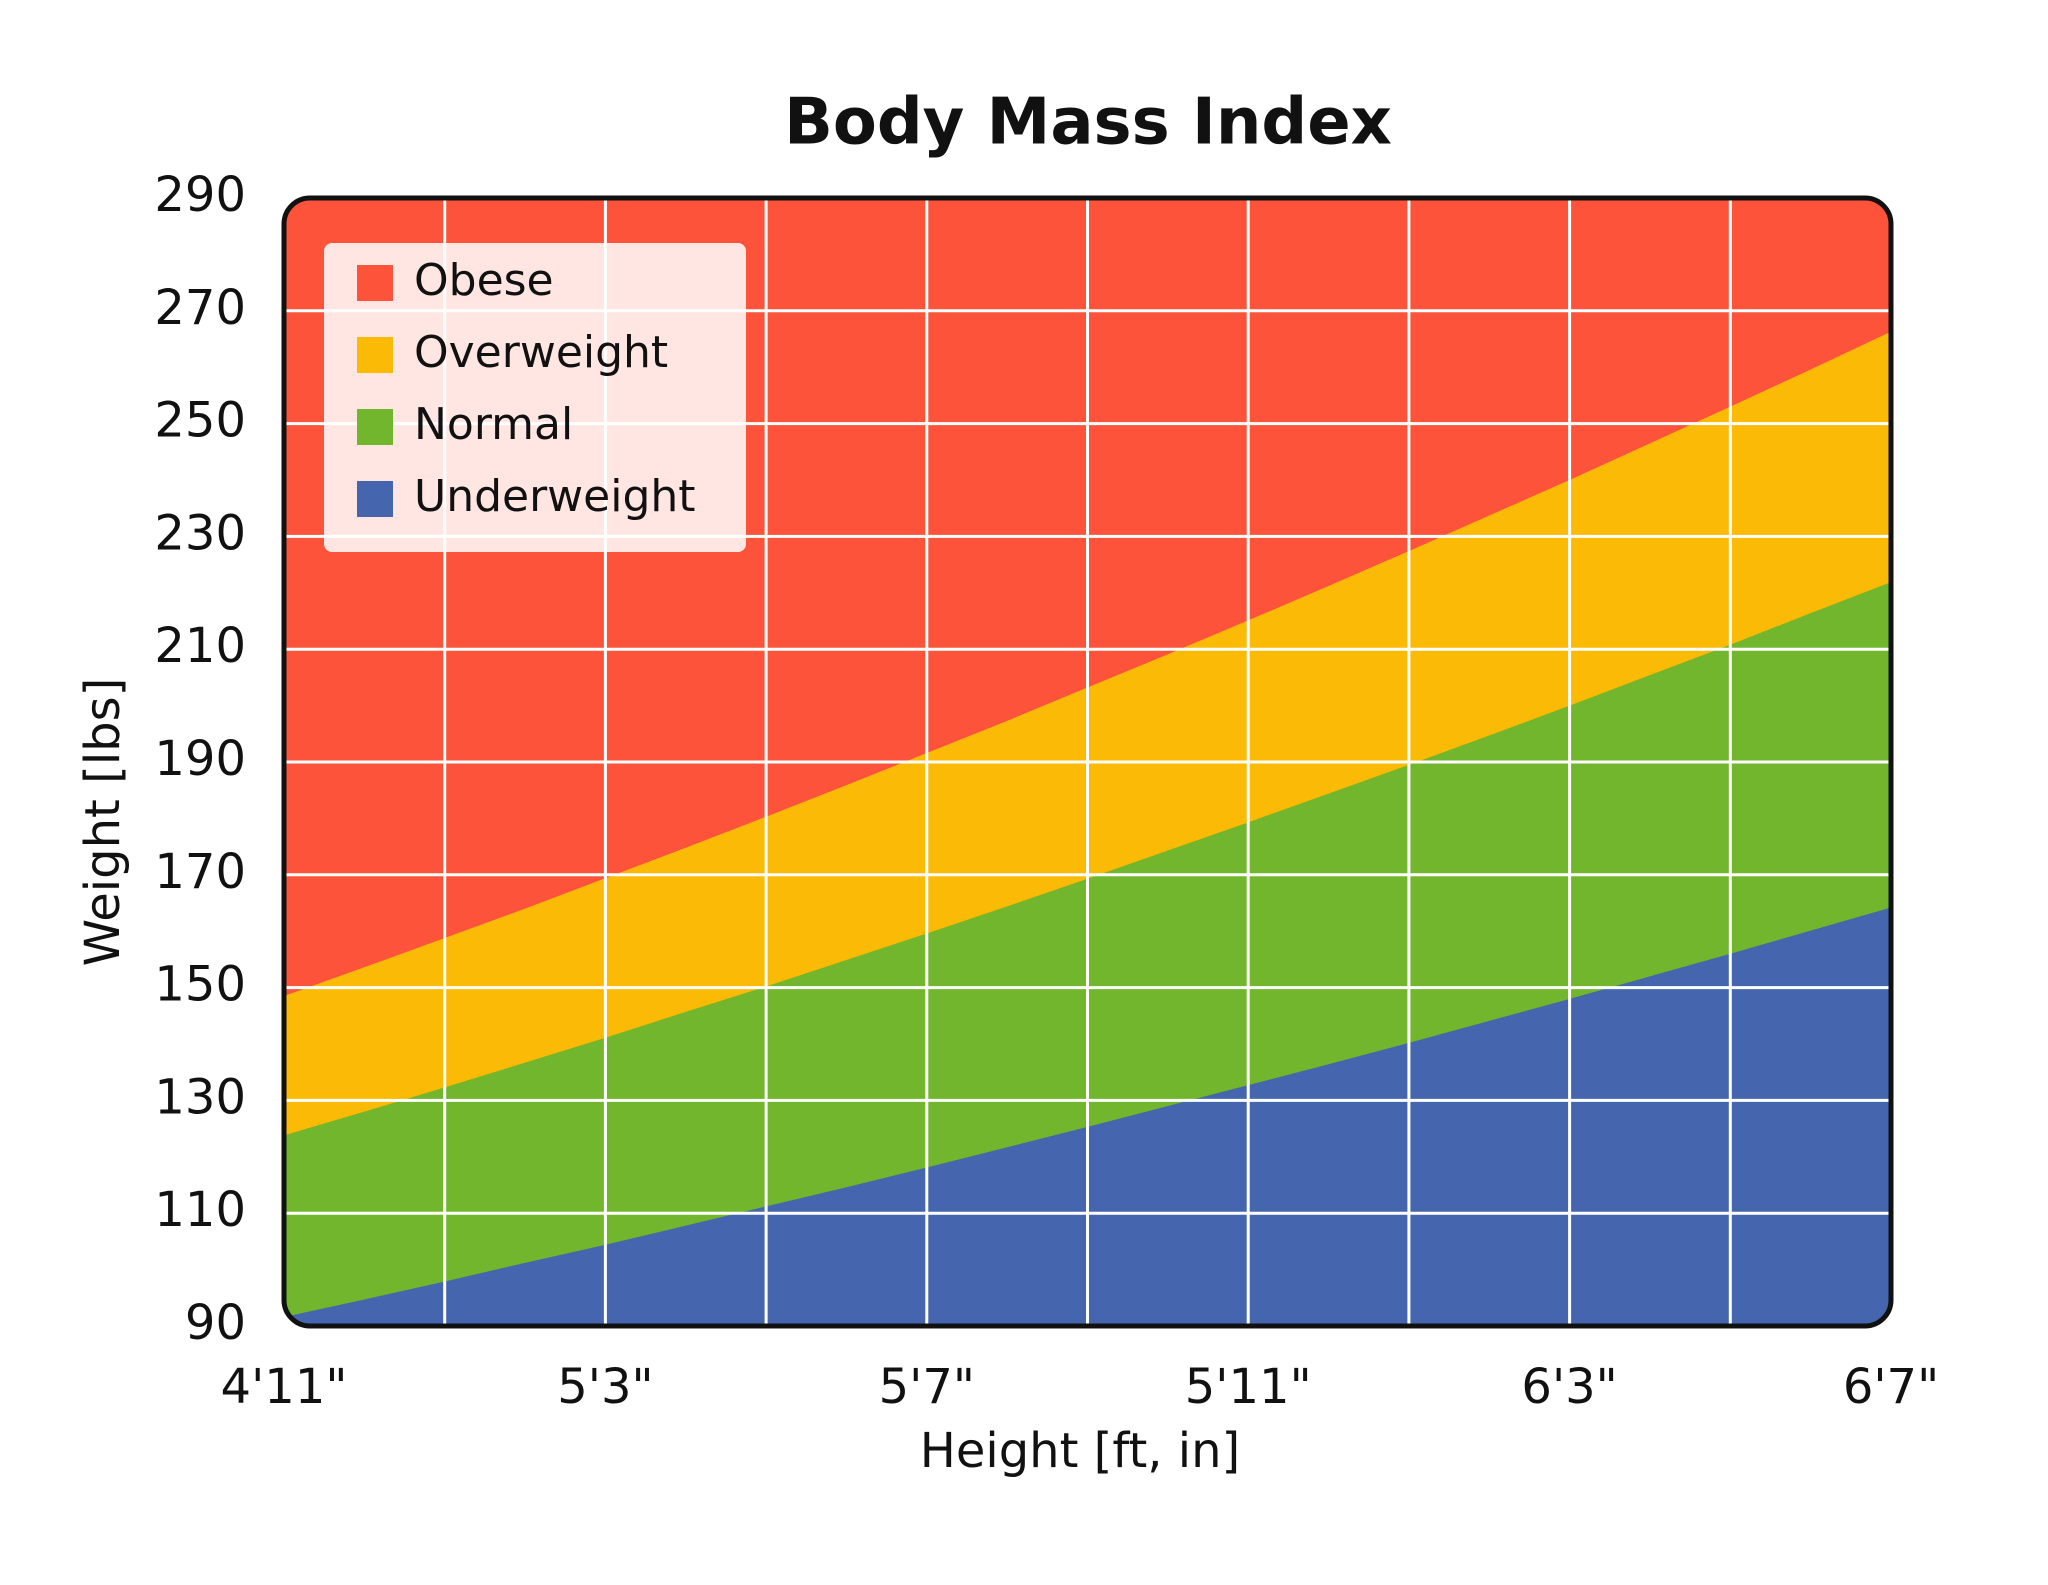 The image size is (2048, 1585). I want to click on y-tick-label: 130, so click(200, 1097).